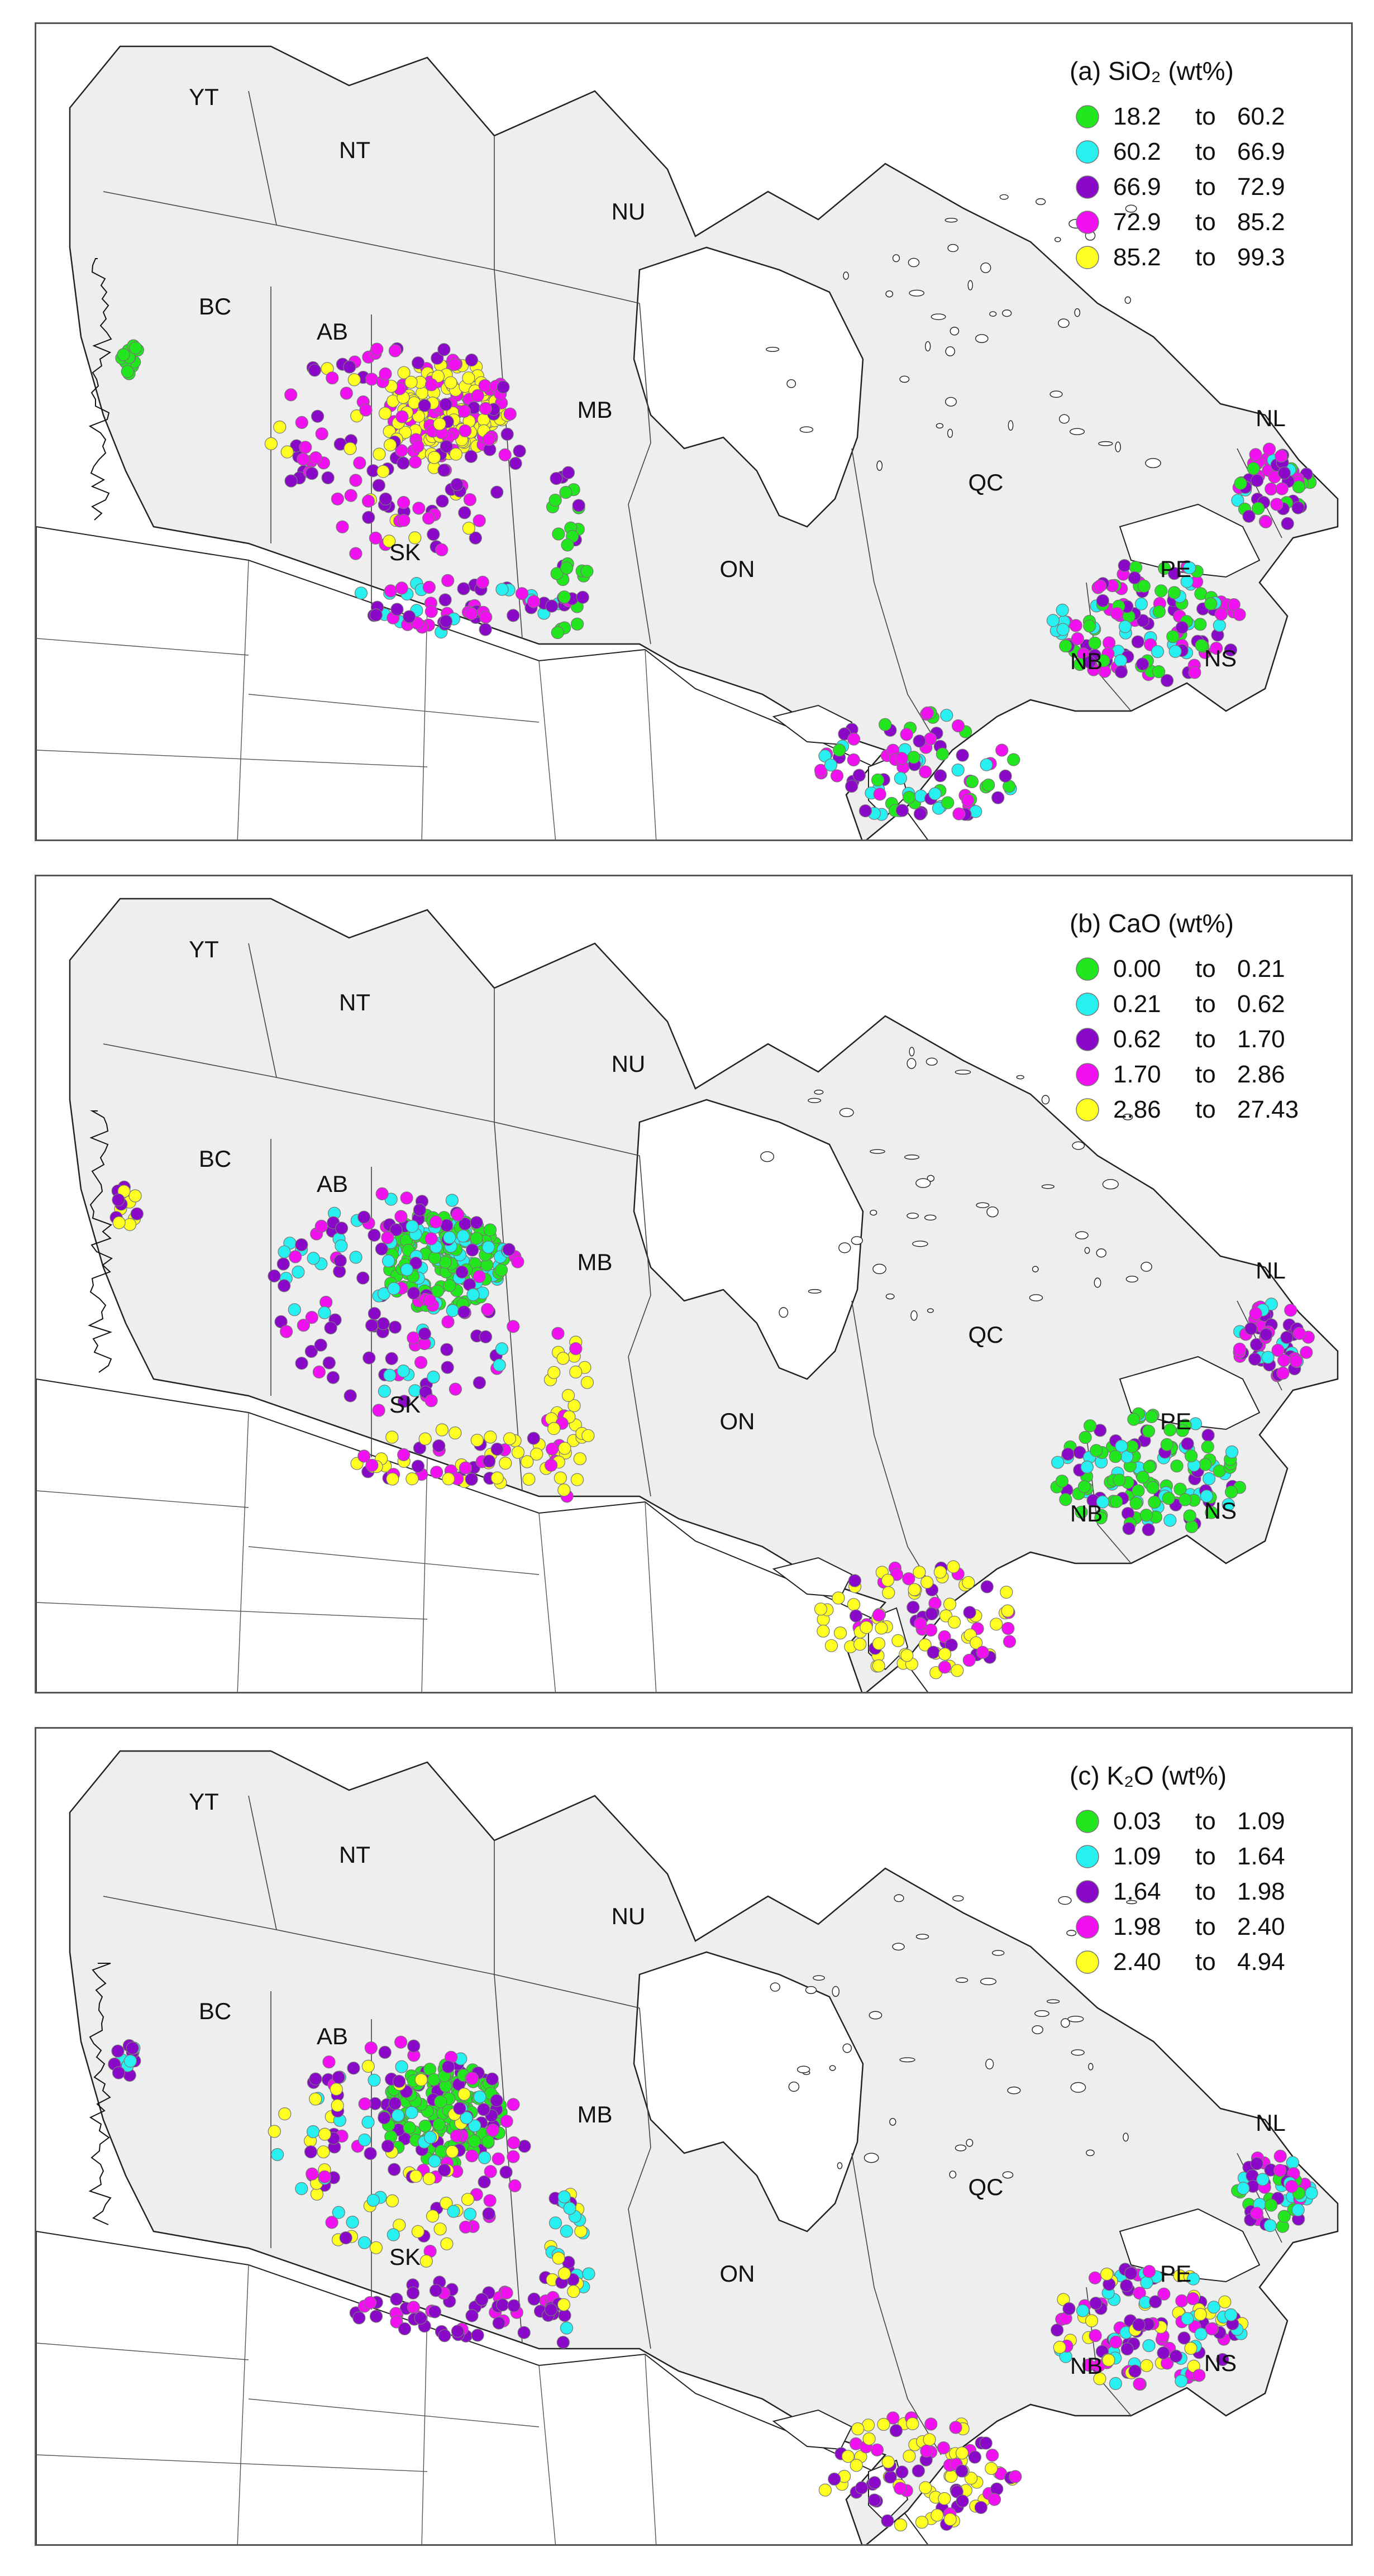  What do you see at coordinates (405, 552) in the screenshot?
I see `province-label-sk: SK` at bounding box center [405, 552].